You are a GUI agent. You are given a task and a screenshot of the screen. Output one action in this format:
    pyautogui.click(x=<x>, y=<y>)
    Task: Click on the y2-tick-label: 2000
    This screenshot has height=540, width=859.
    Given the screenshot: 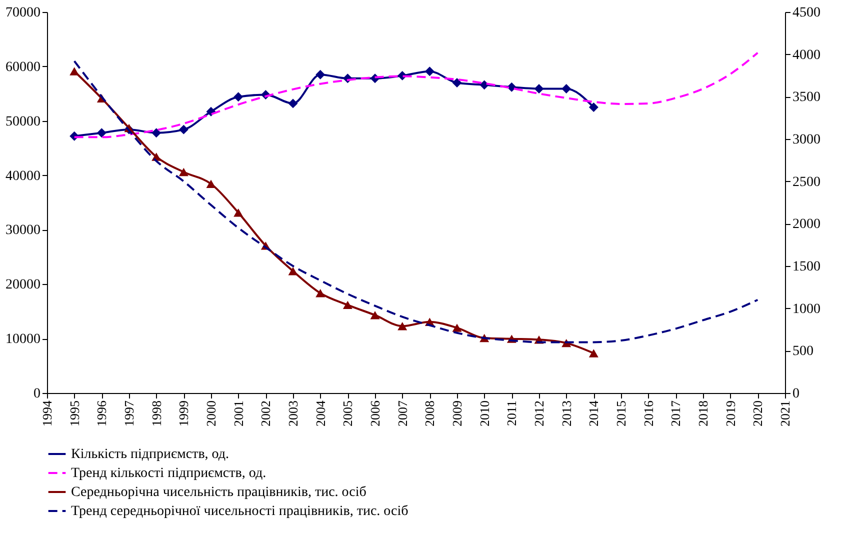 What is the action you would take?
    pyautogui.click(x=806, y=224)
    